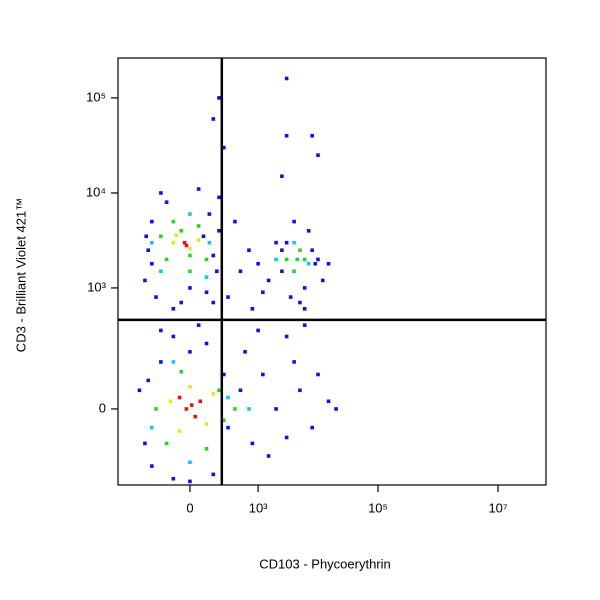 This screenshot has height=600, width=600. What do you see at coordinates (96, 191) in the screenshot?
I see `y-tick-label: 10⁴` at bounding box center [96, 191].